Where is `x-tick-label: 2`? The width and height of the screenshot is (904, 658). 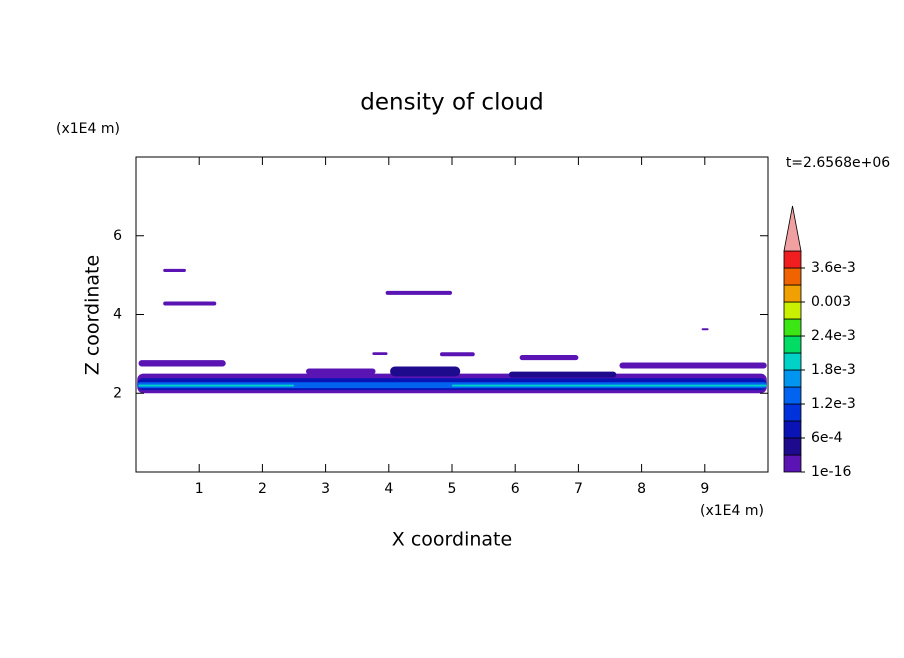
x-tick-label: 2 is located at coordinates (262, 489).